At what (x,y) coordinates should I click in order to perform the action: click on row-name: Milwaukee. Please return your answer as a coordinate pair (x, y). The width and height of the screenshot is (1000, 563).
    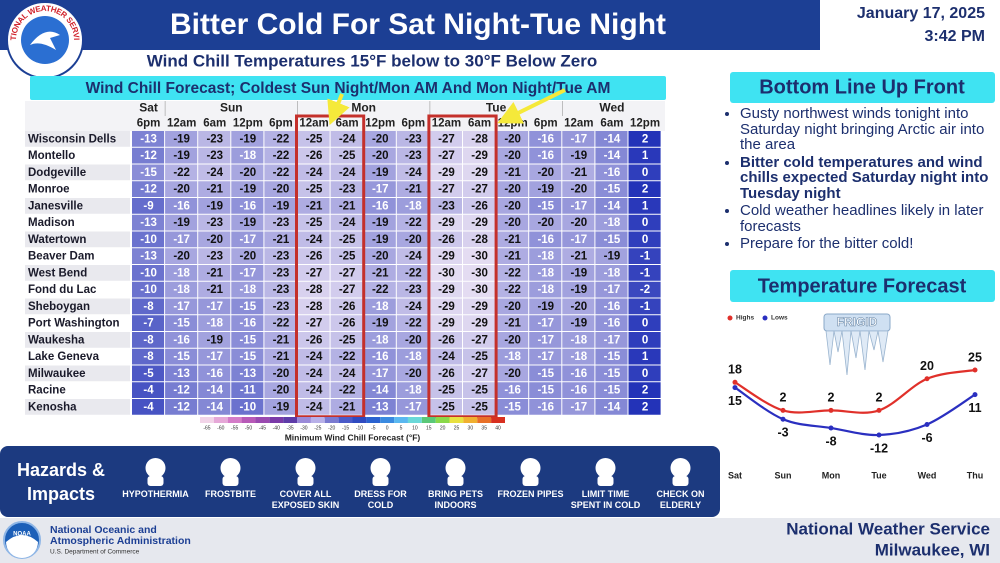
    Looking at the image, I should click on (57, 374).